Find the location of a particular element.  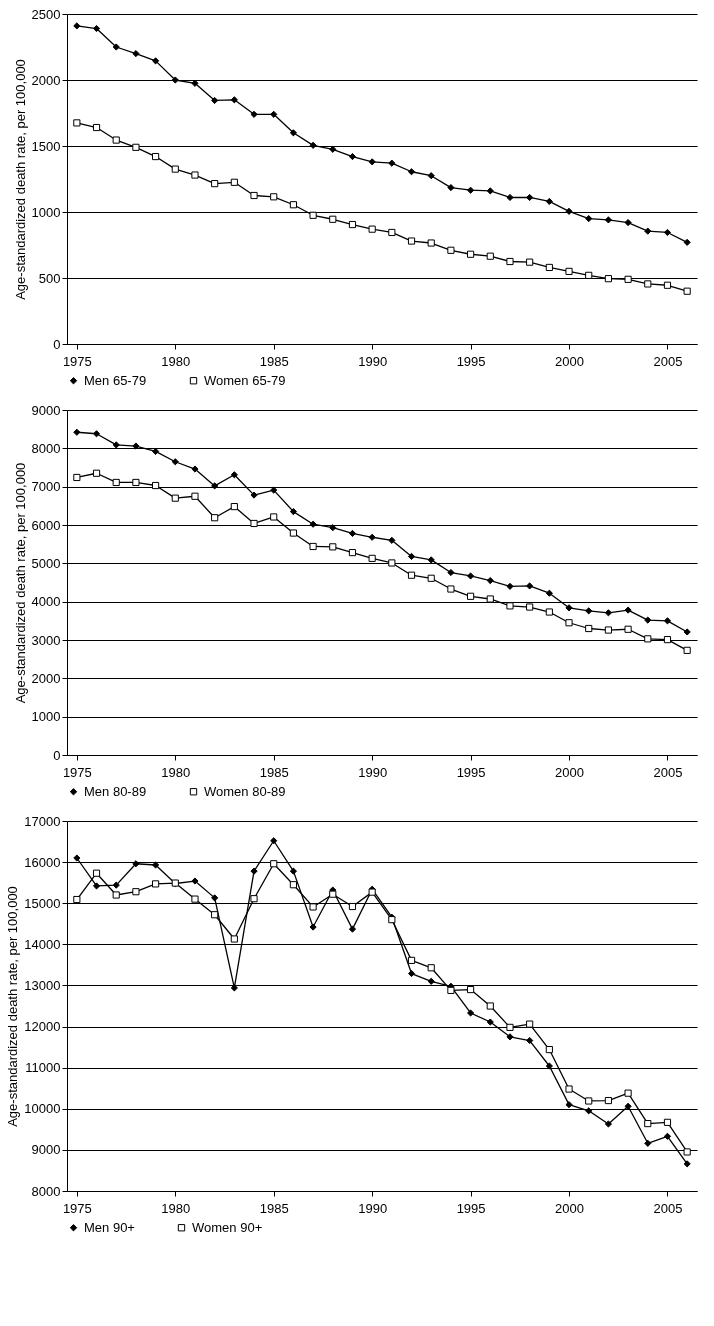

y-tick-label: 5000 is located at coordinates (46, 563).